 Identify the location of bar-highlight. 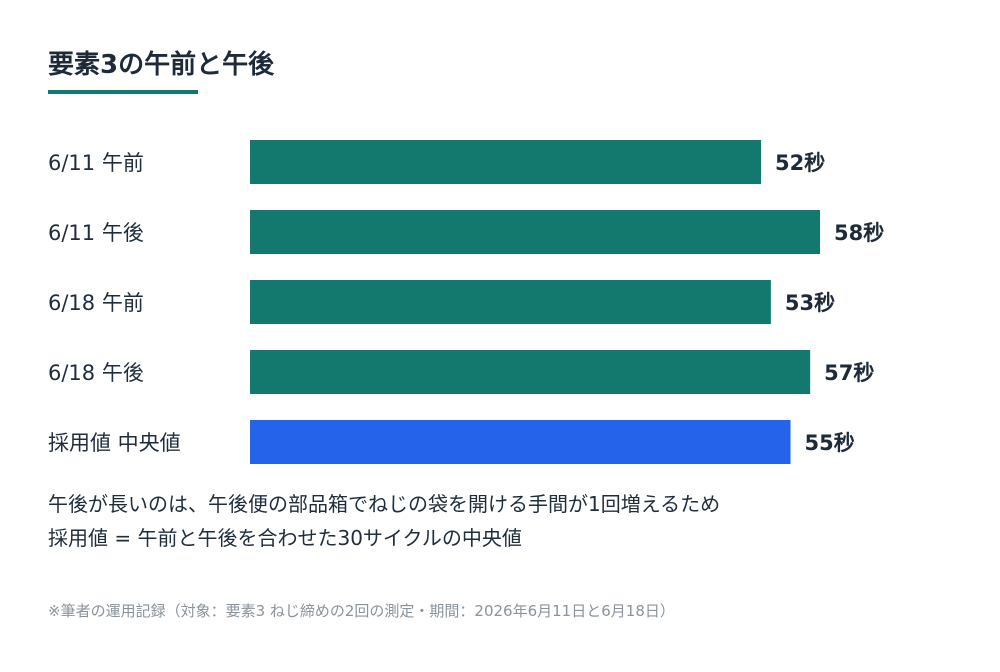
(520, 442).